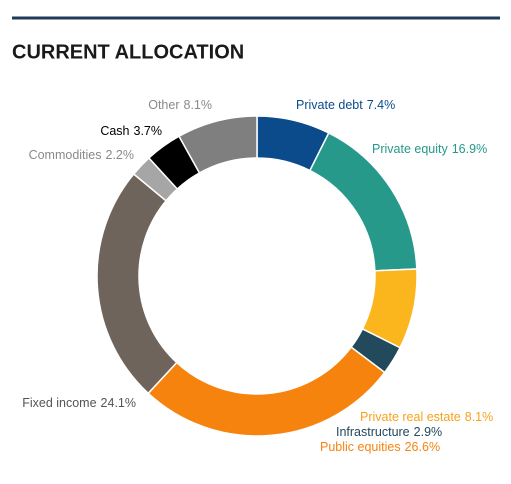 The height and width of the screenshot is (484, 511). Describe the element at coordinates (360, 447) in the screenshot. I see `segment-name: Public equities` at that location.